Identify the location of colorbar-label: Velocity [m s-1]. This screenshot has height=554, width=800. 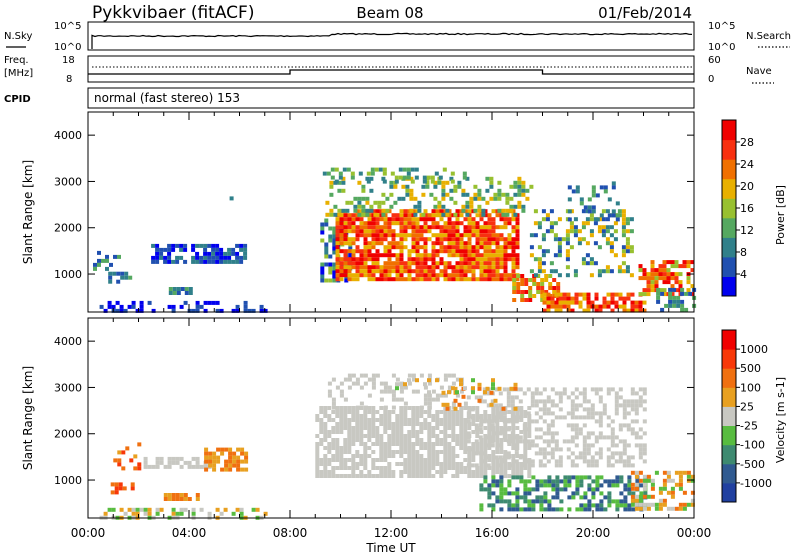
(780, 420).